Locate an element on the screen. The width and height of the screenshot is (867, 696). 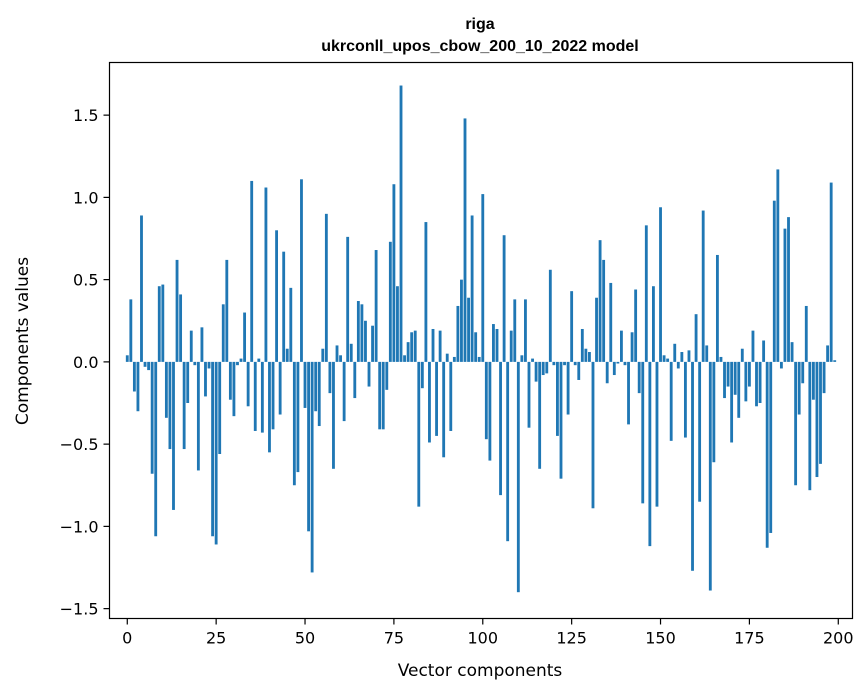
y-tick-label: 1.5 is located at coordinates (85, 115).